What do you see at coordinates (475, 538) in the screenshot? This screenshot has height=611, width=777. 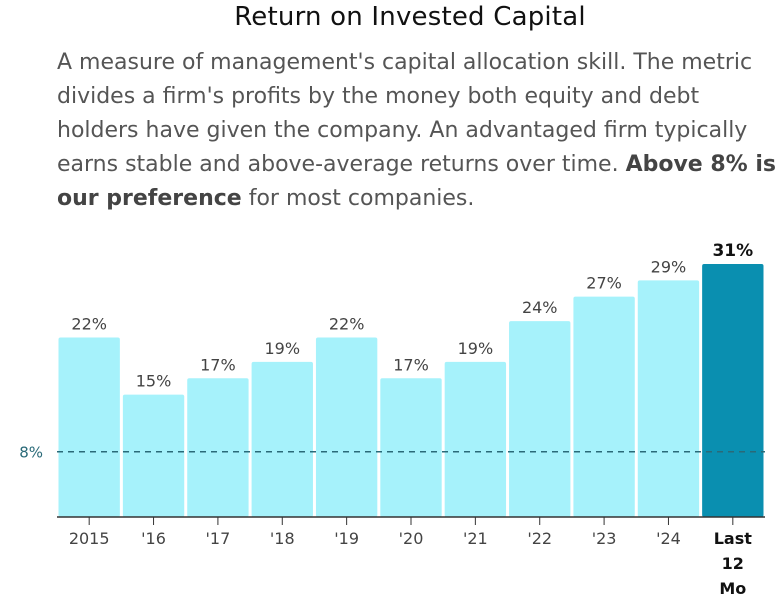 I see `x-tick-label: '21` at bounding box center [475, 538].